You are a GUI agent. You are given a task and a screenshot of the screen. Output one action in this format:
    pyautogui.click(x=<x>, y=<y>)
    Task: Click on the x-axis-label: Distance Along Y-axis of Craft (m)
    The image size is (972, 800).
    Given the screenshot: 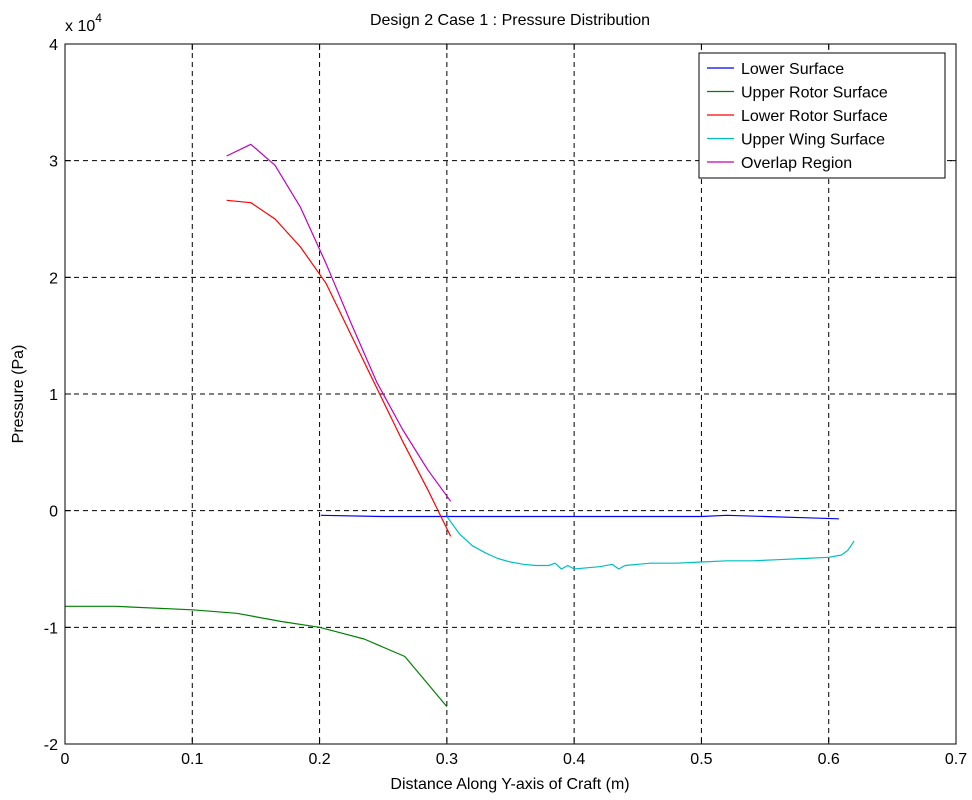 What is the action you would take?
    pyautogui.click(x=509, y=784)
    